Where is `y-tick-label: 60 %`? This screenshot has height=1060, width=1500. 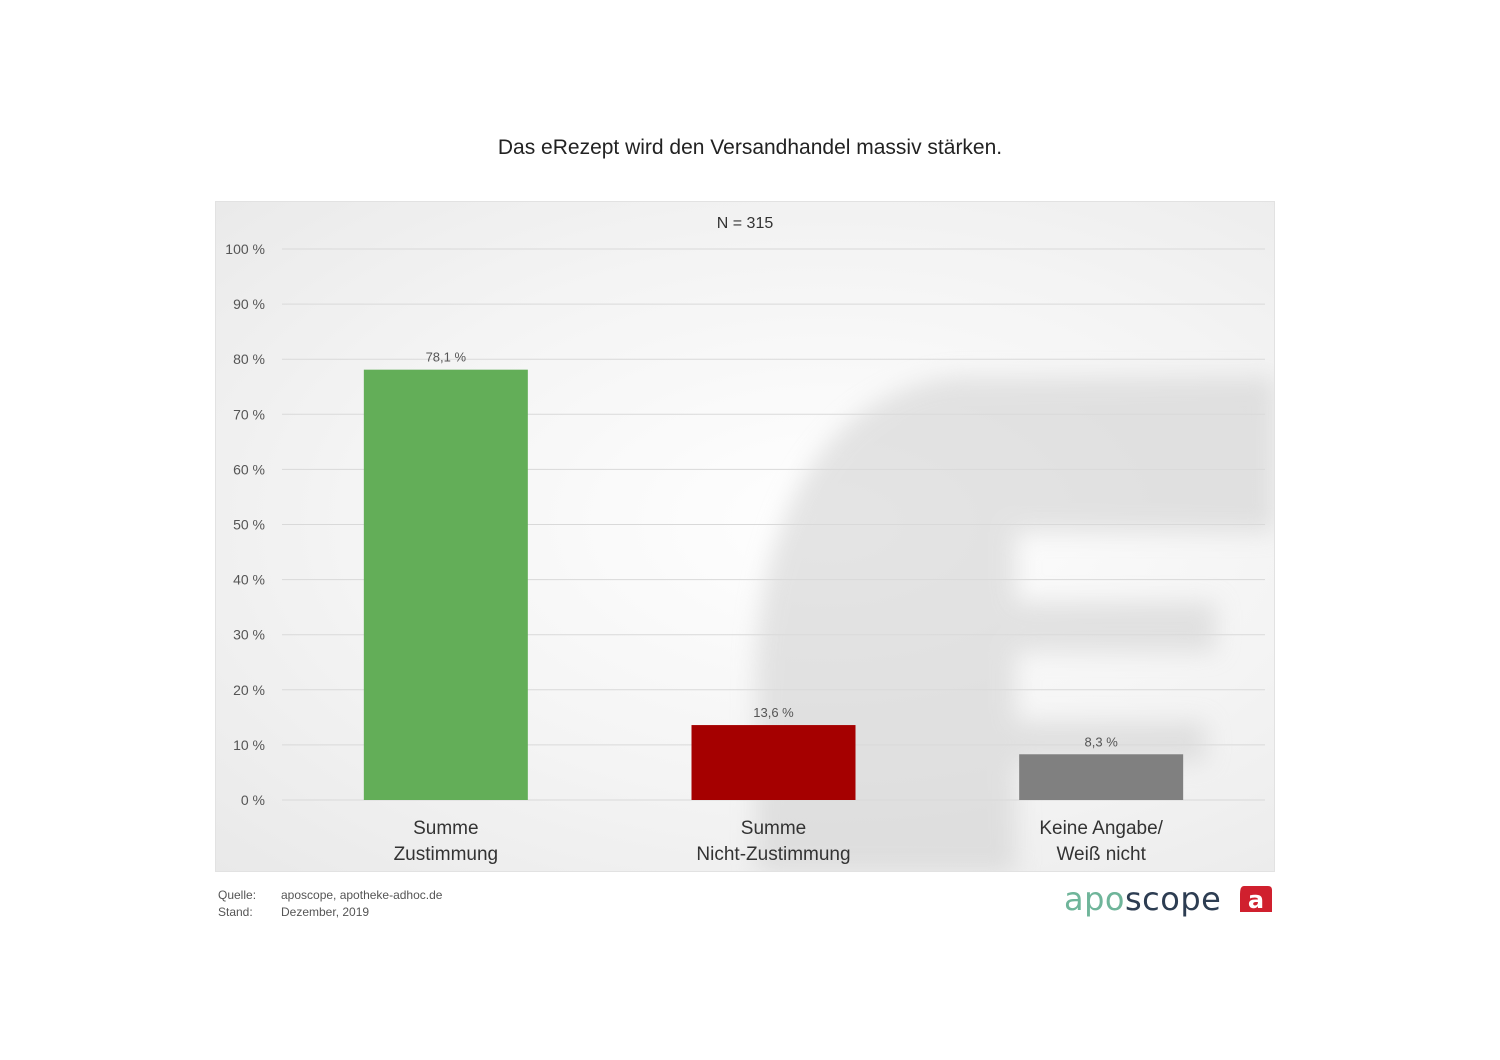 y-tick-label: 60 % is located at coordinates (249, 469).